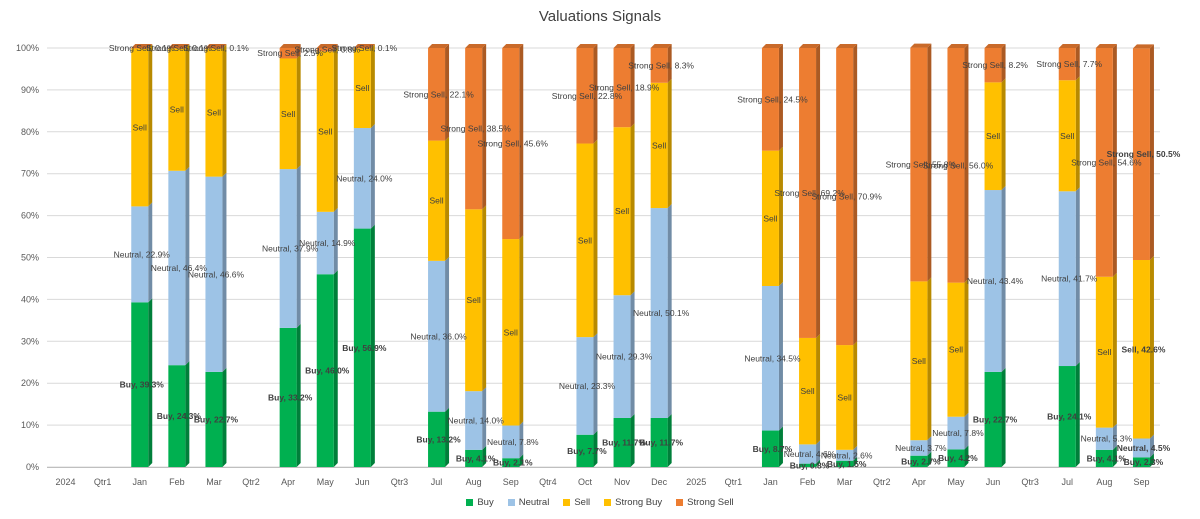 The height and width of the screenshot is (519, 1200). Describe the element at coordinates (27, 48) in the screenshot. I see `y-tick-label: 100%` at that location.